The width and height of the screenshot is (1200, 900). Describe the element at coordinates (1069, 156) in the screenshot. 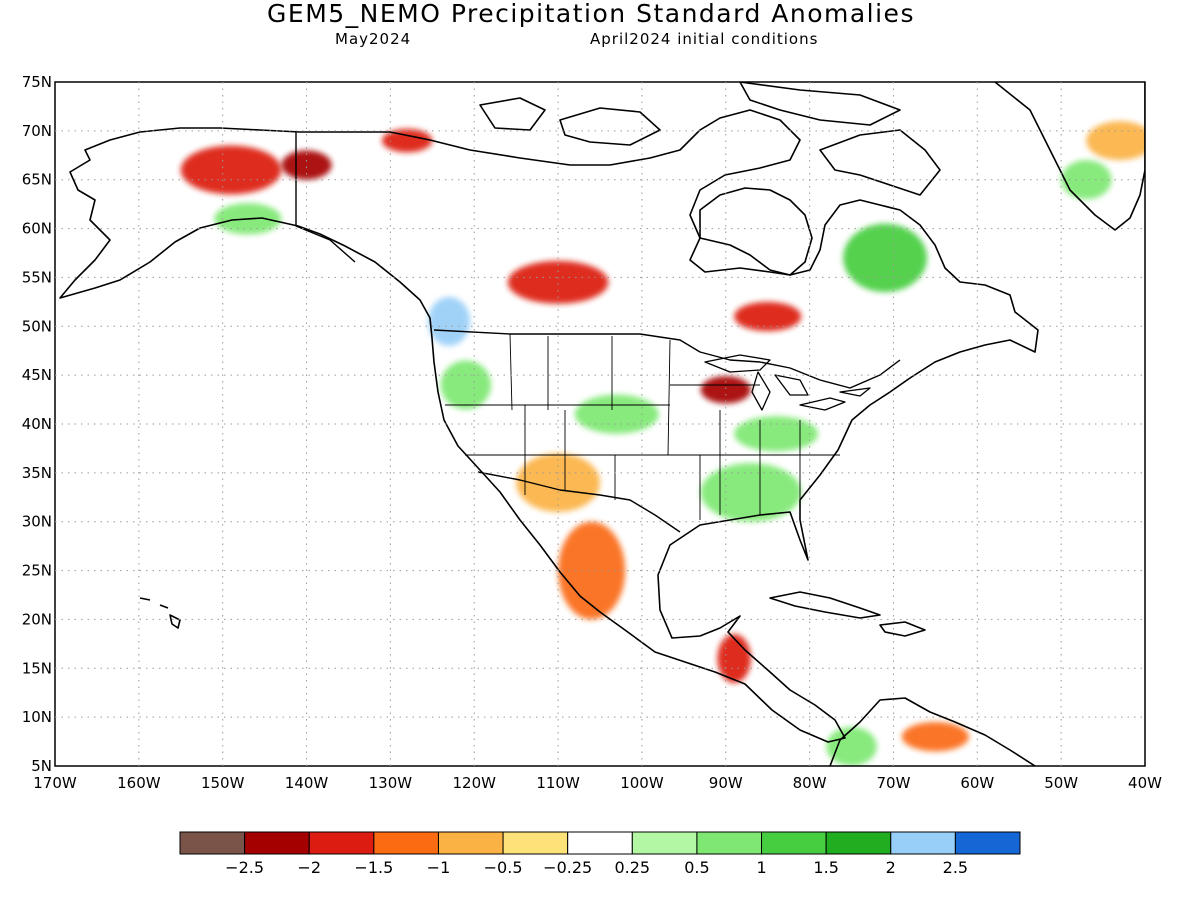

I see `greenland-coastline` at that location.